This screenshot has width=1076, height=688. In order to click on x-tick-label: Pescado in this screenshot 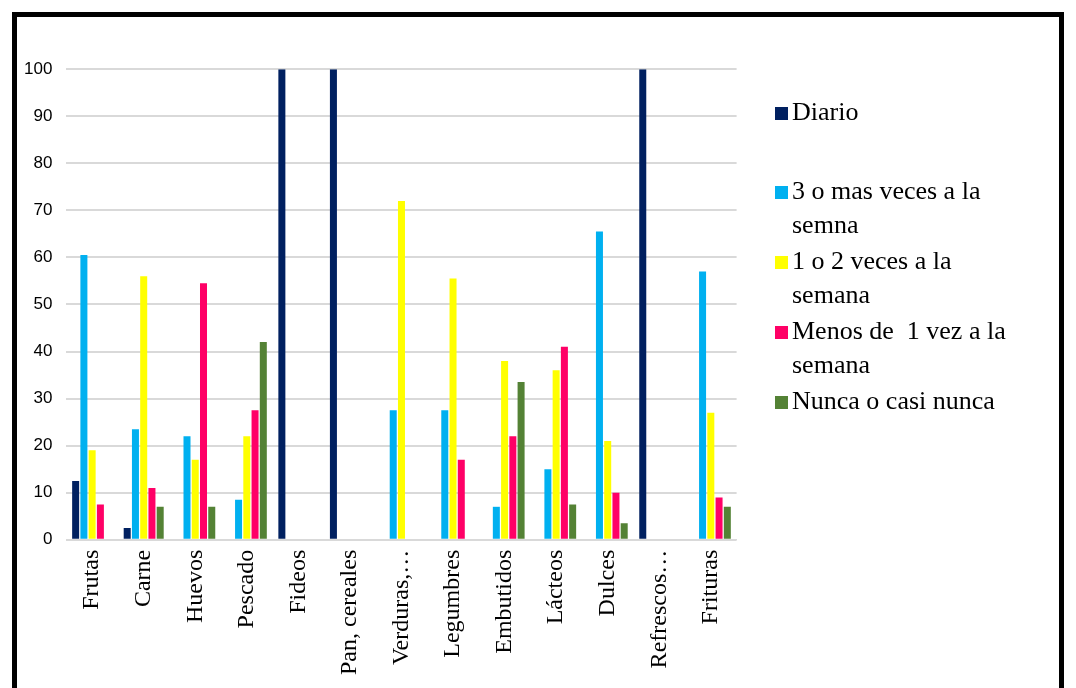, I will do `click(245, 589)`.